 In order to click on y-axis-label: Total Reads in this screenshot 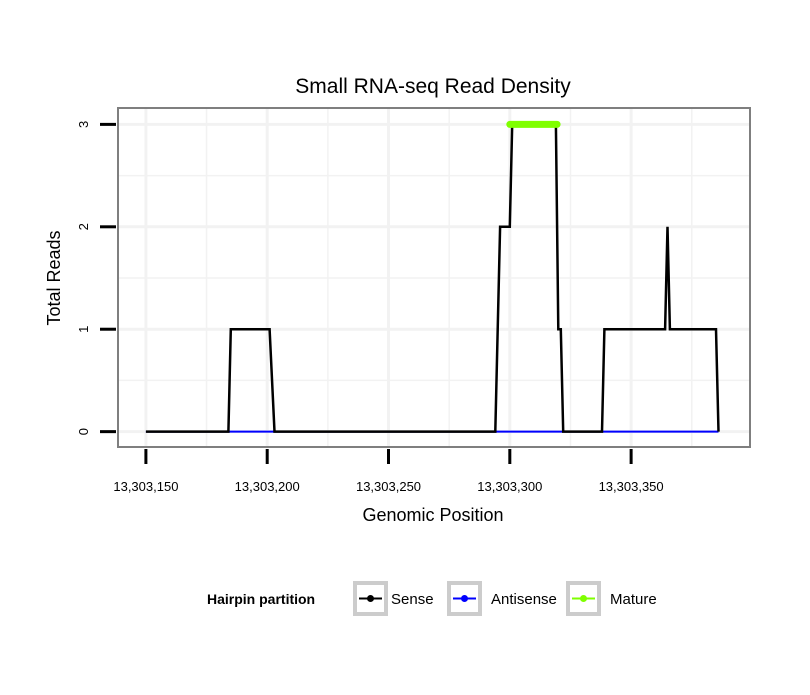, I will do `click(54, 277)`.